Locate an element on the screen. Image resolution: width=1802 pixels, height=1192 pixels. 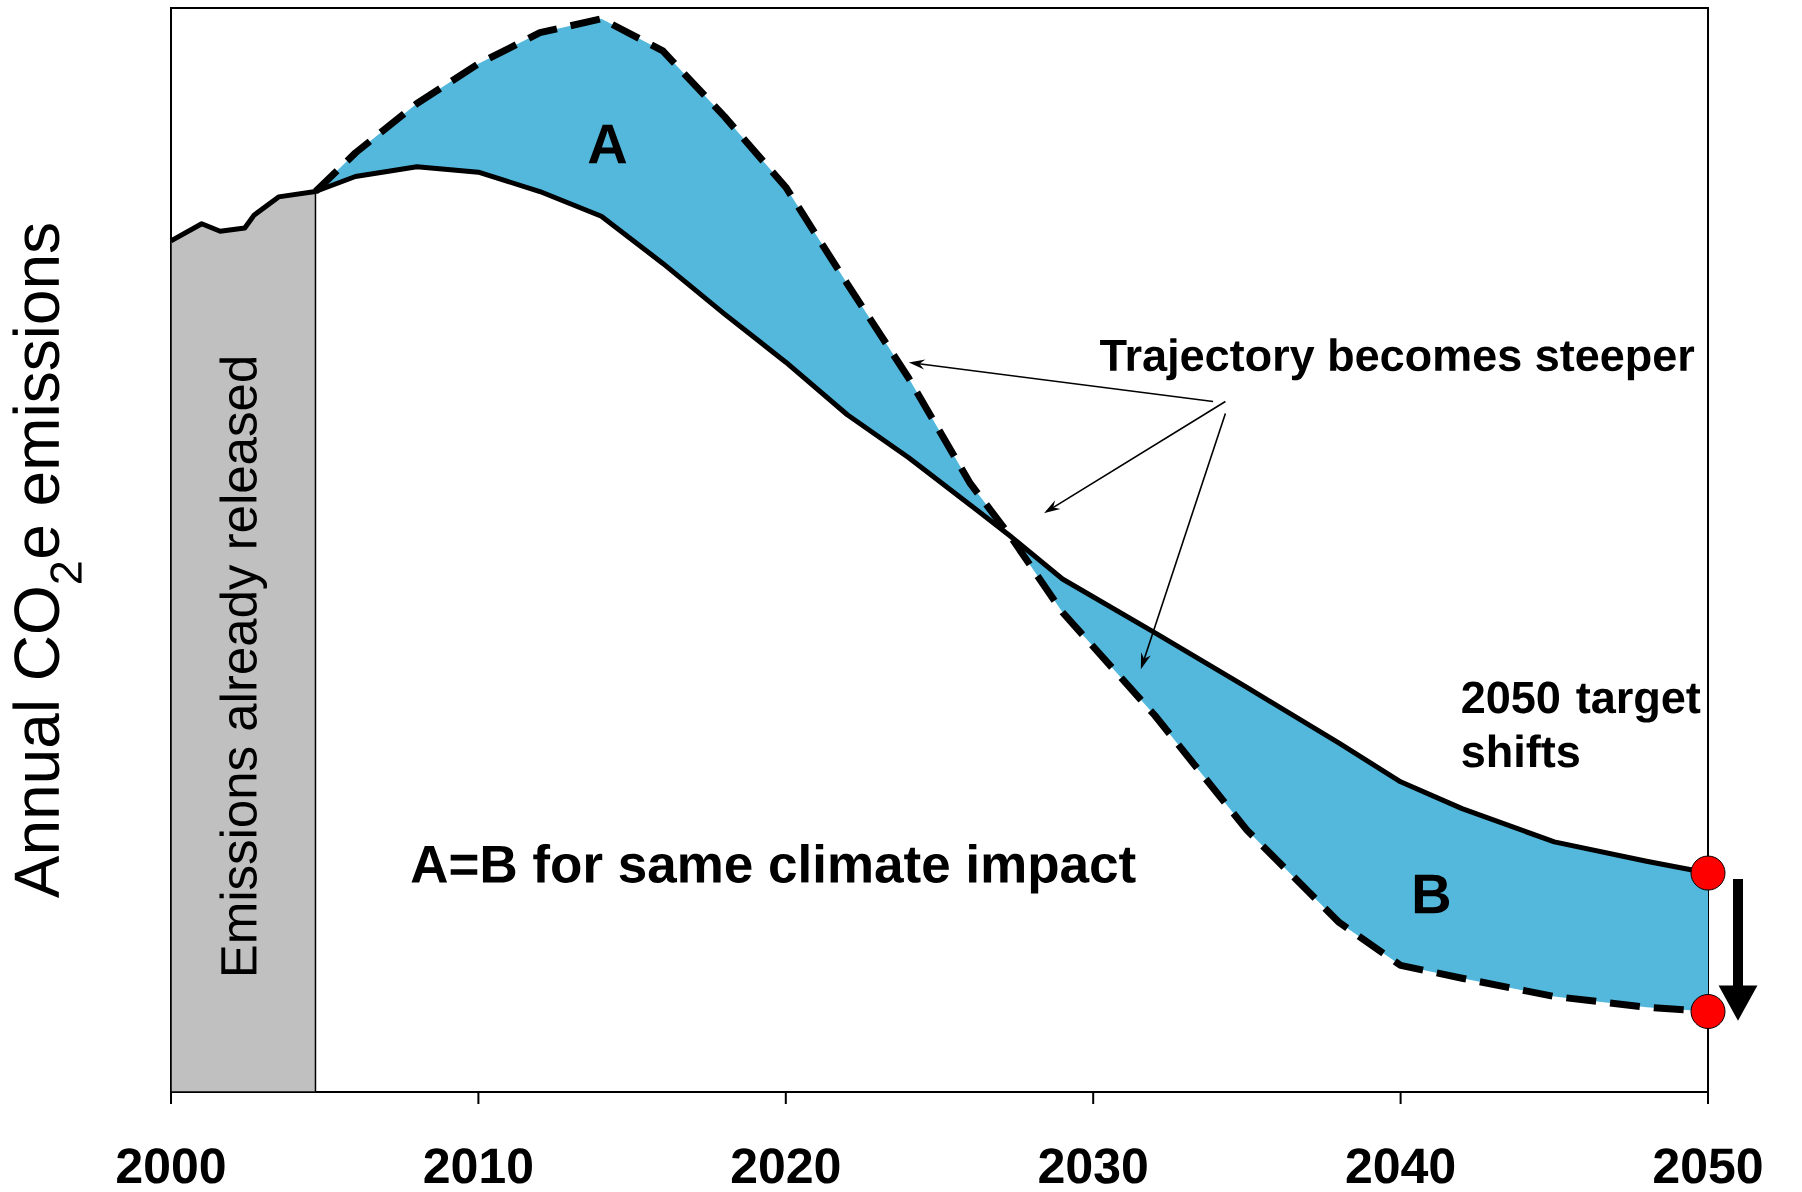
annotation: A is located at coordinates (607, 144).